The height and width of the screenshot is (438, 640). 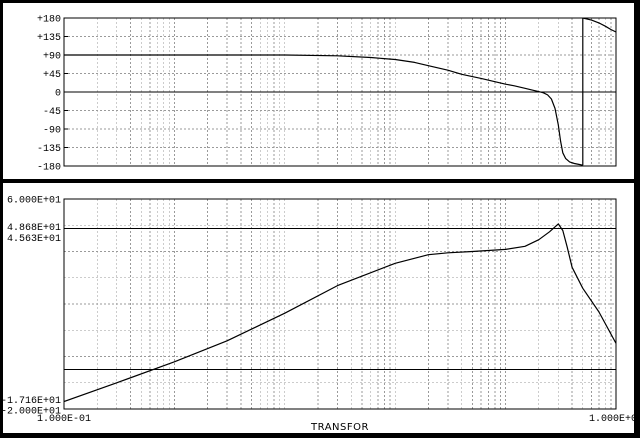 What do you see at coordinates (318, 181) in the screenshot?
I see `panel-divider` at bounding box center [318, 181].